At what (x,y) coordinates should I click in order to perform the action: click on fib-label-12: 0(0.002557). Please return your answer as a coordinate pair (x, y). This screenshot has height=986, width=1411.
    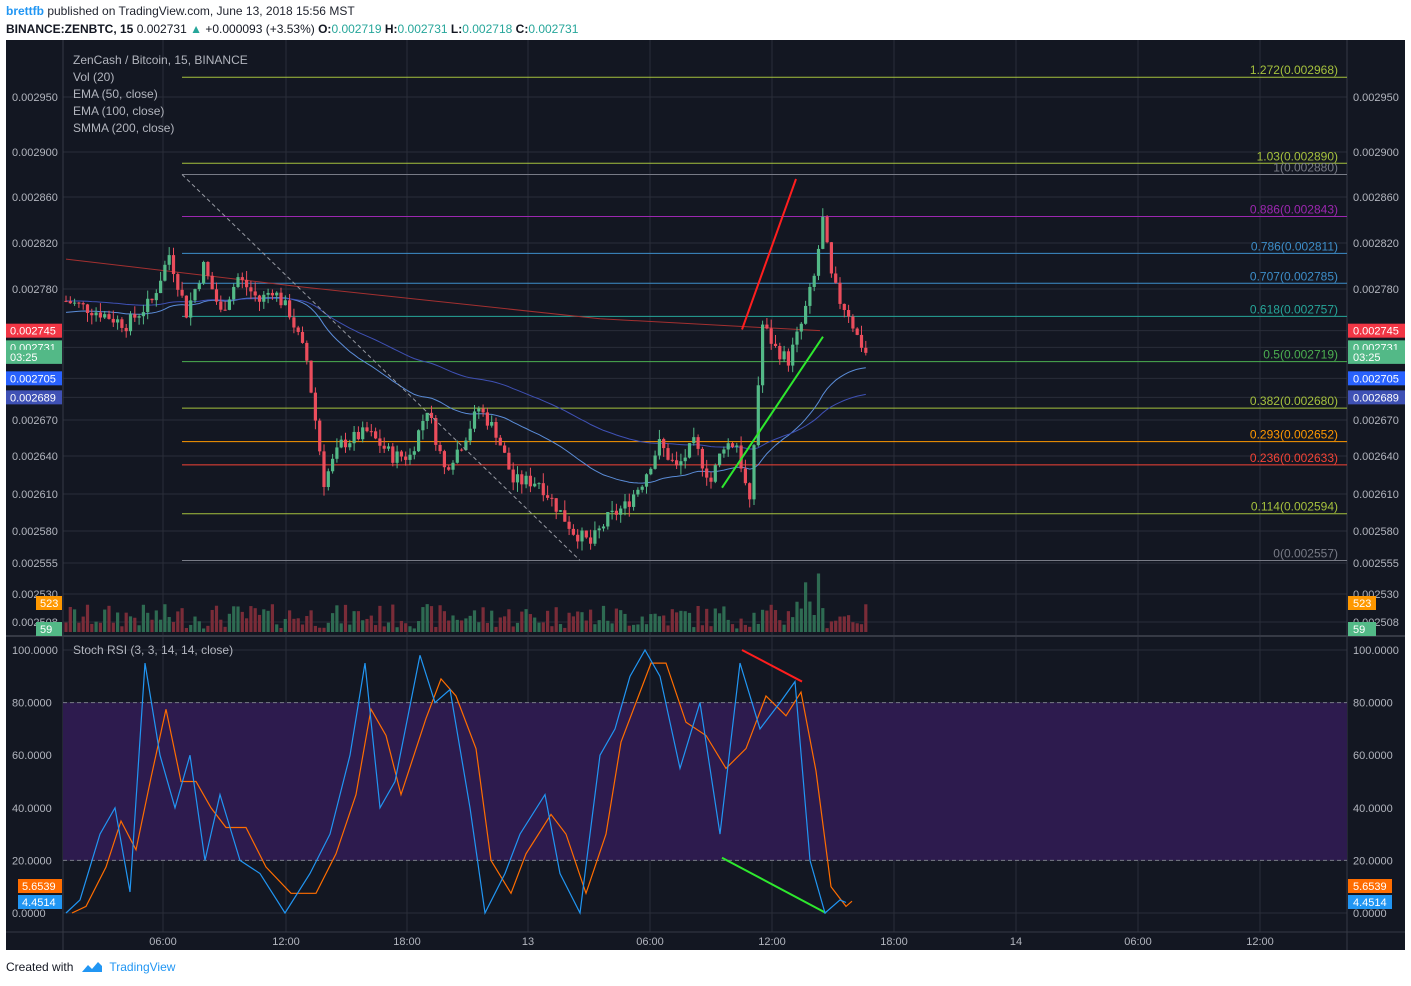
    Looking at the image, I should click on (1305, 553).